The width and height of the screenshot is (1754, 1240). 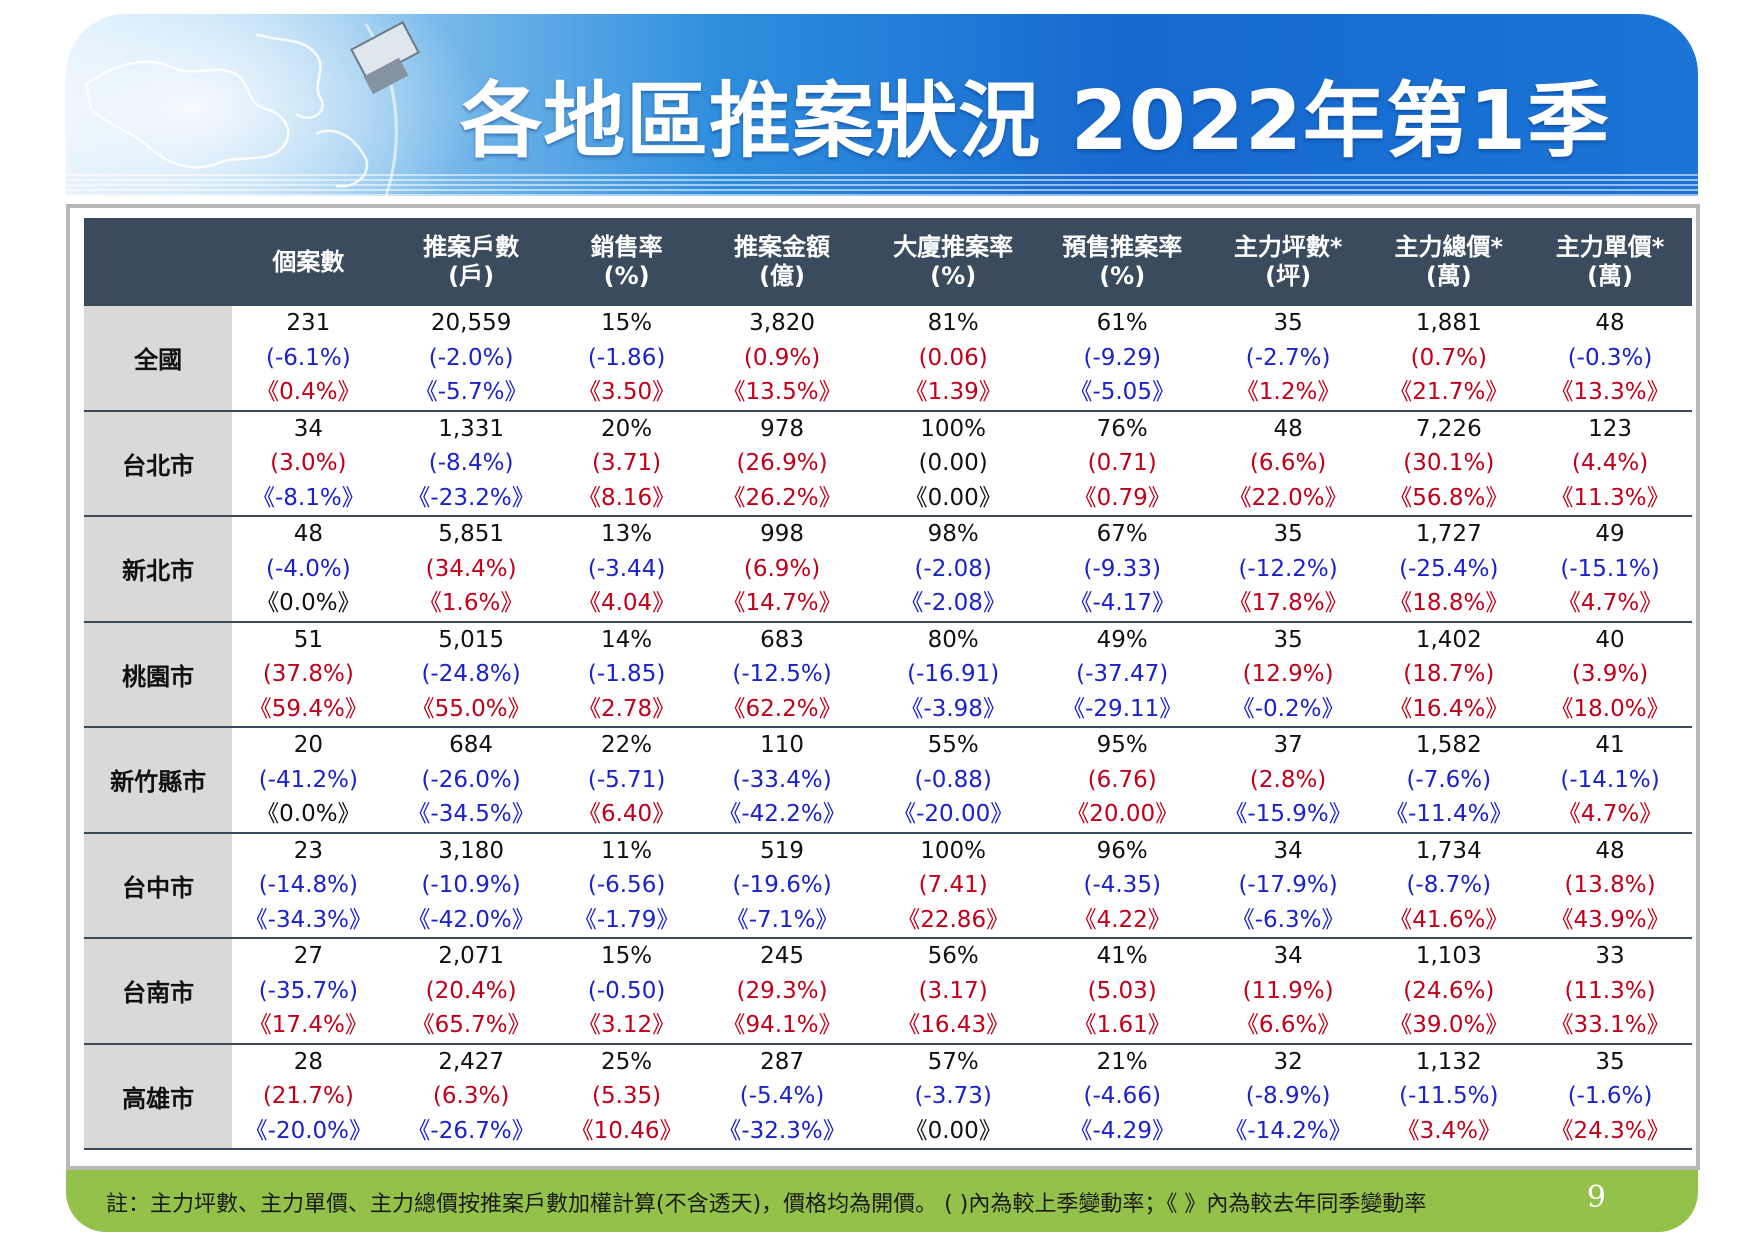 What do you see at coordinates (308, 463) in the screenshot?
I see `table-cell: 34 (3.0%) 《-8.1%》` at bounding box center [308, 463].